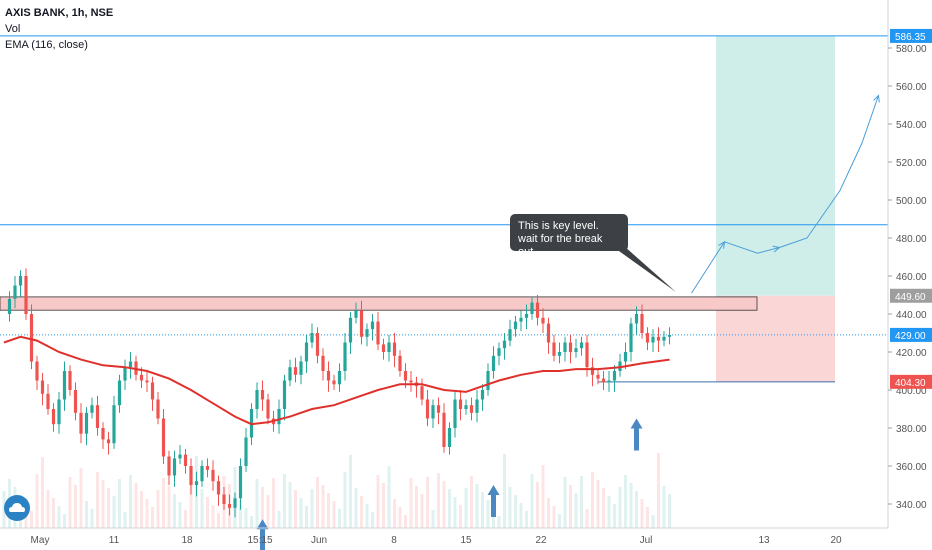 Image resolution: width=932 pixels, height=550 pixels. Describe the element at coordinates (911, 239) in the screenshot. I see `y-tick-label-7: 480.00` at that location.